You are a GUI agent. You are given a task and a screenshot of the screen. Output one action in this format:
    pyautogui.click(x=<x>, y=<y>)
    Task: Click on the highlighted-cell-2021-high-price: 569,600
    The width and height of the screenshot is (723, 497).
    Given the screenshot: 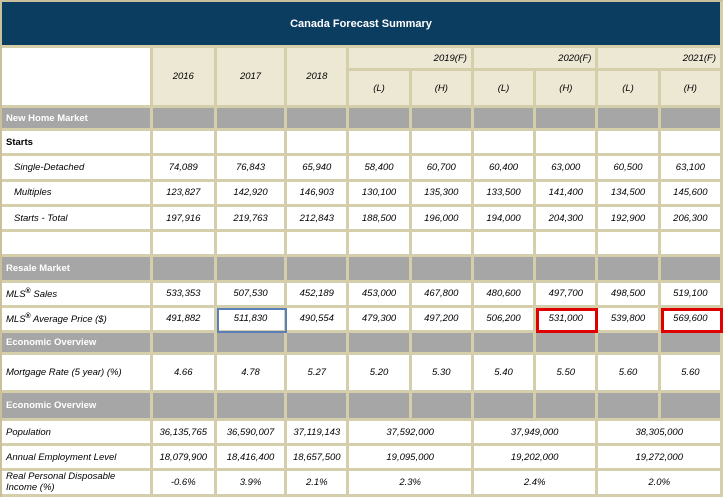 What is the action you would take?
    pyautogui.click(x=691, y=320)
    